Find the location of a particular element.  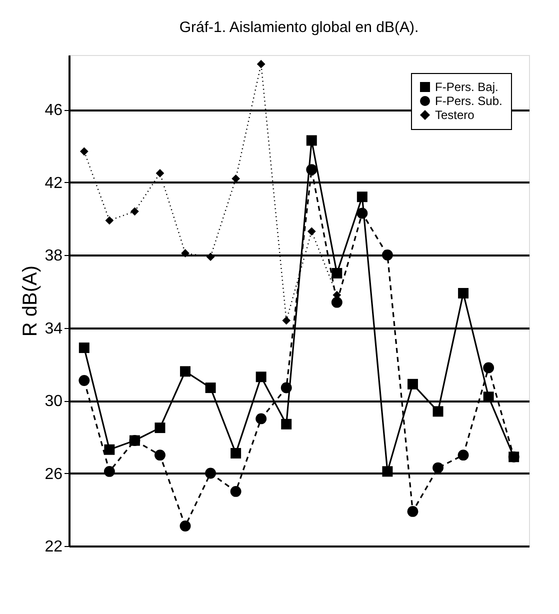

y-tick-label: 38 is located at coordinates (53, 256).